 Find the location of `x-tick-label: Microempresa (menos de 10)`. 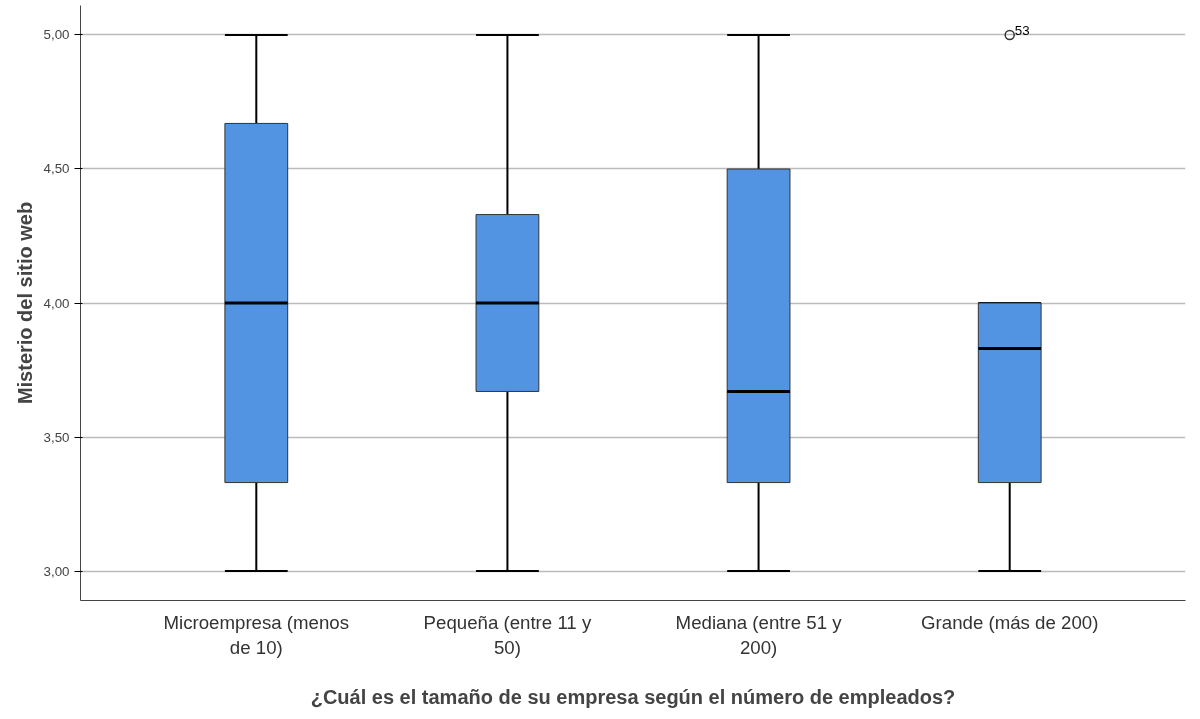

x-tick-label: Microempresa (menos de 10) is located at coordinates (256, 634).